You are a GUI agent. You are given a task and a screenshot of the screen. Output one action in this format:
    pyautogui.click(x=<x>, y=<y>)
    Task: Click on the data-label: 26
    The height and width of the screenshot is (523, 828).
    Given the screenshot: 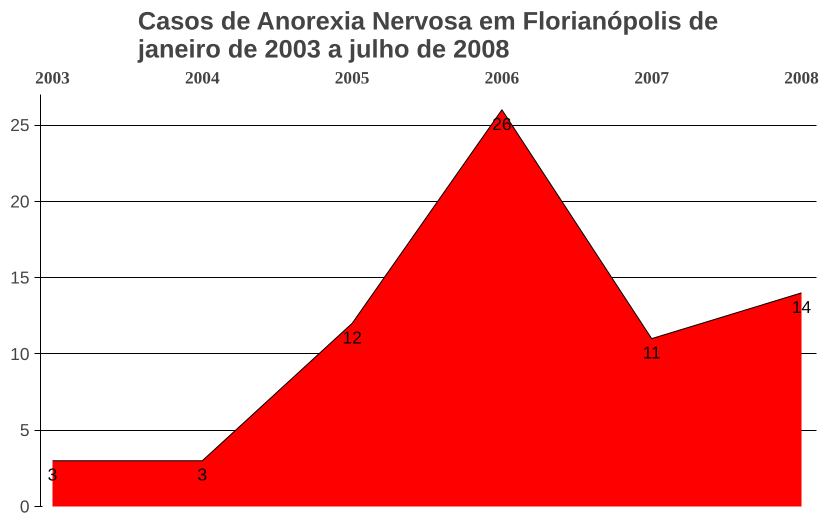 What is the action you would take?
    pyautogui.click(x=502, y=124)
    